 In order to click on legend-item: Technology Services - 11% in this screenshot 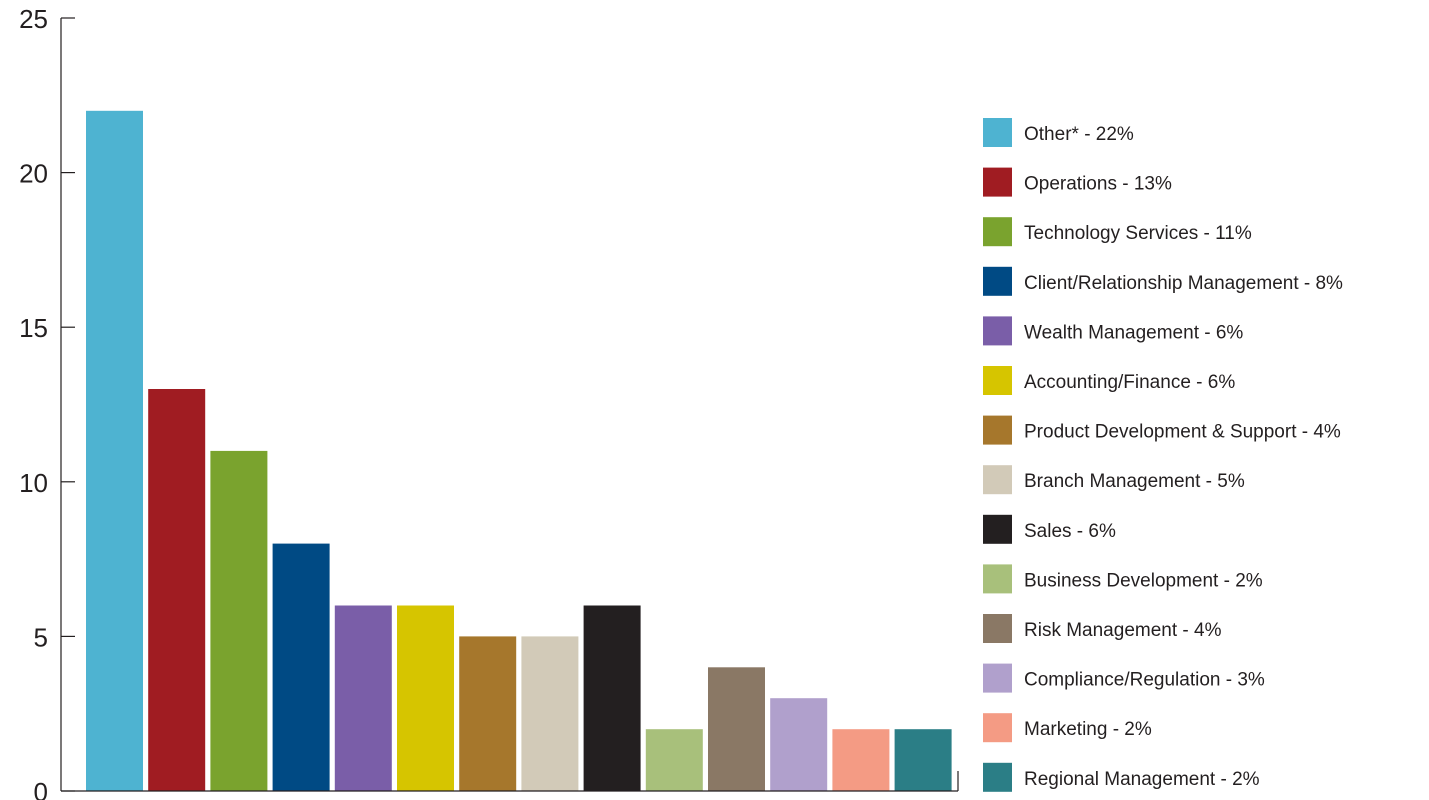, I will do `click(1117, 232)`.